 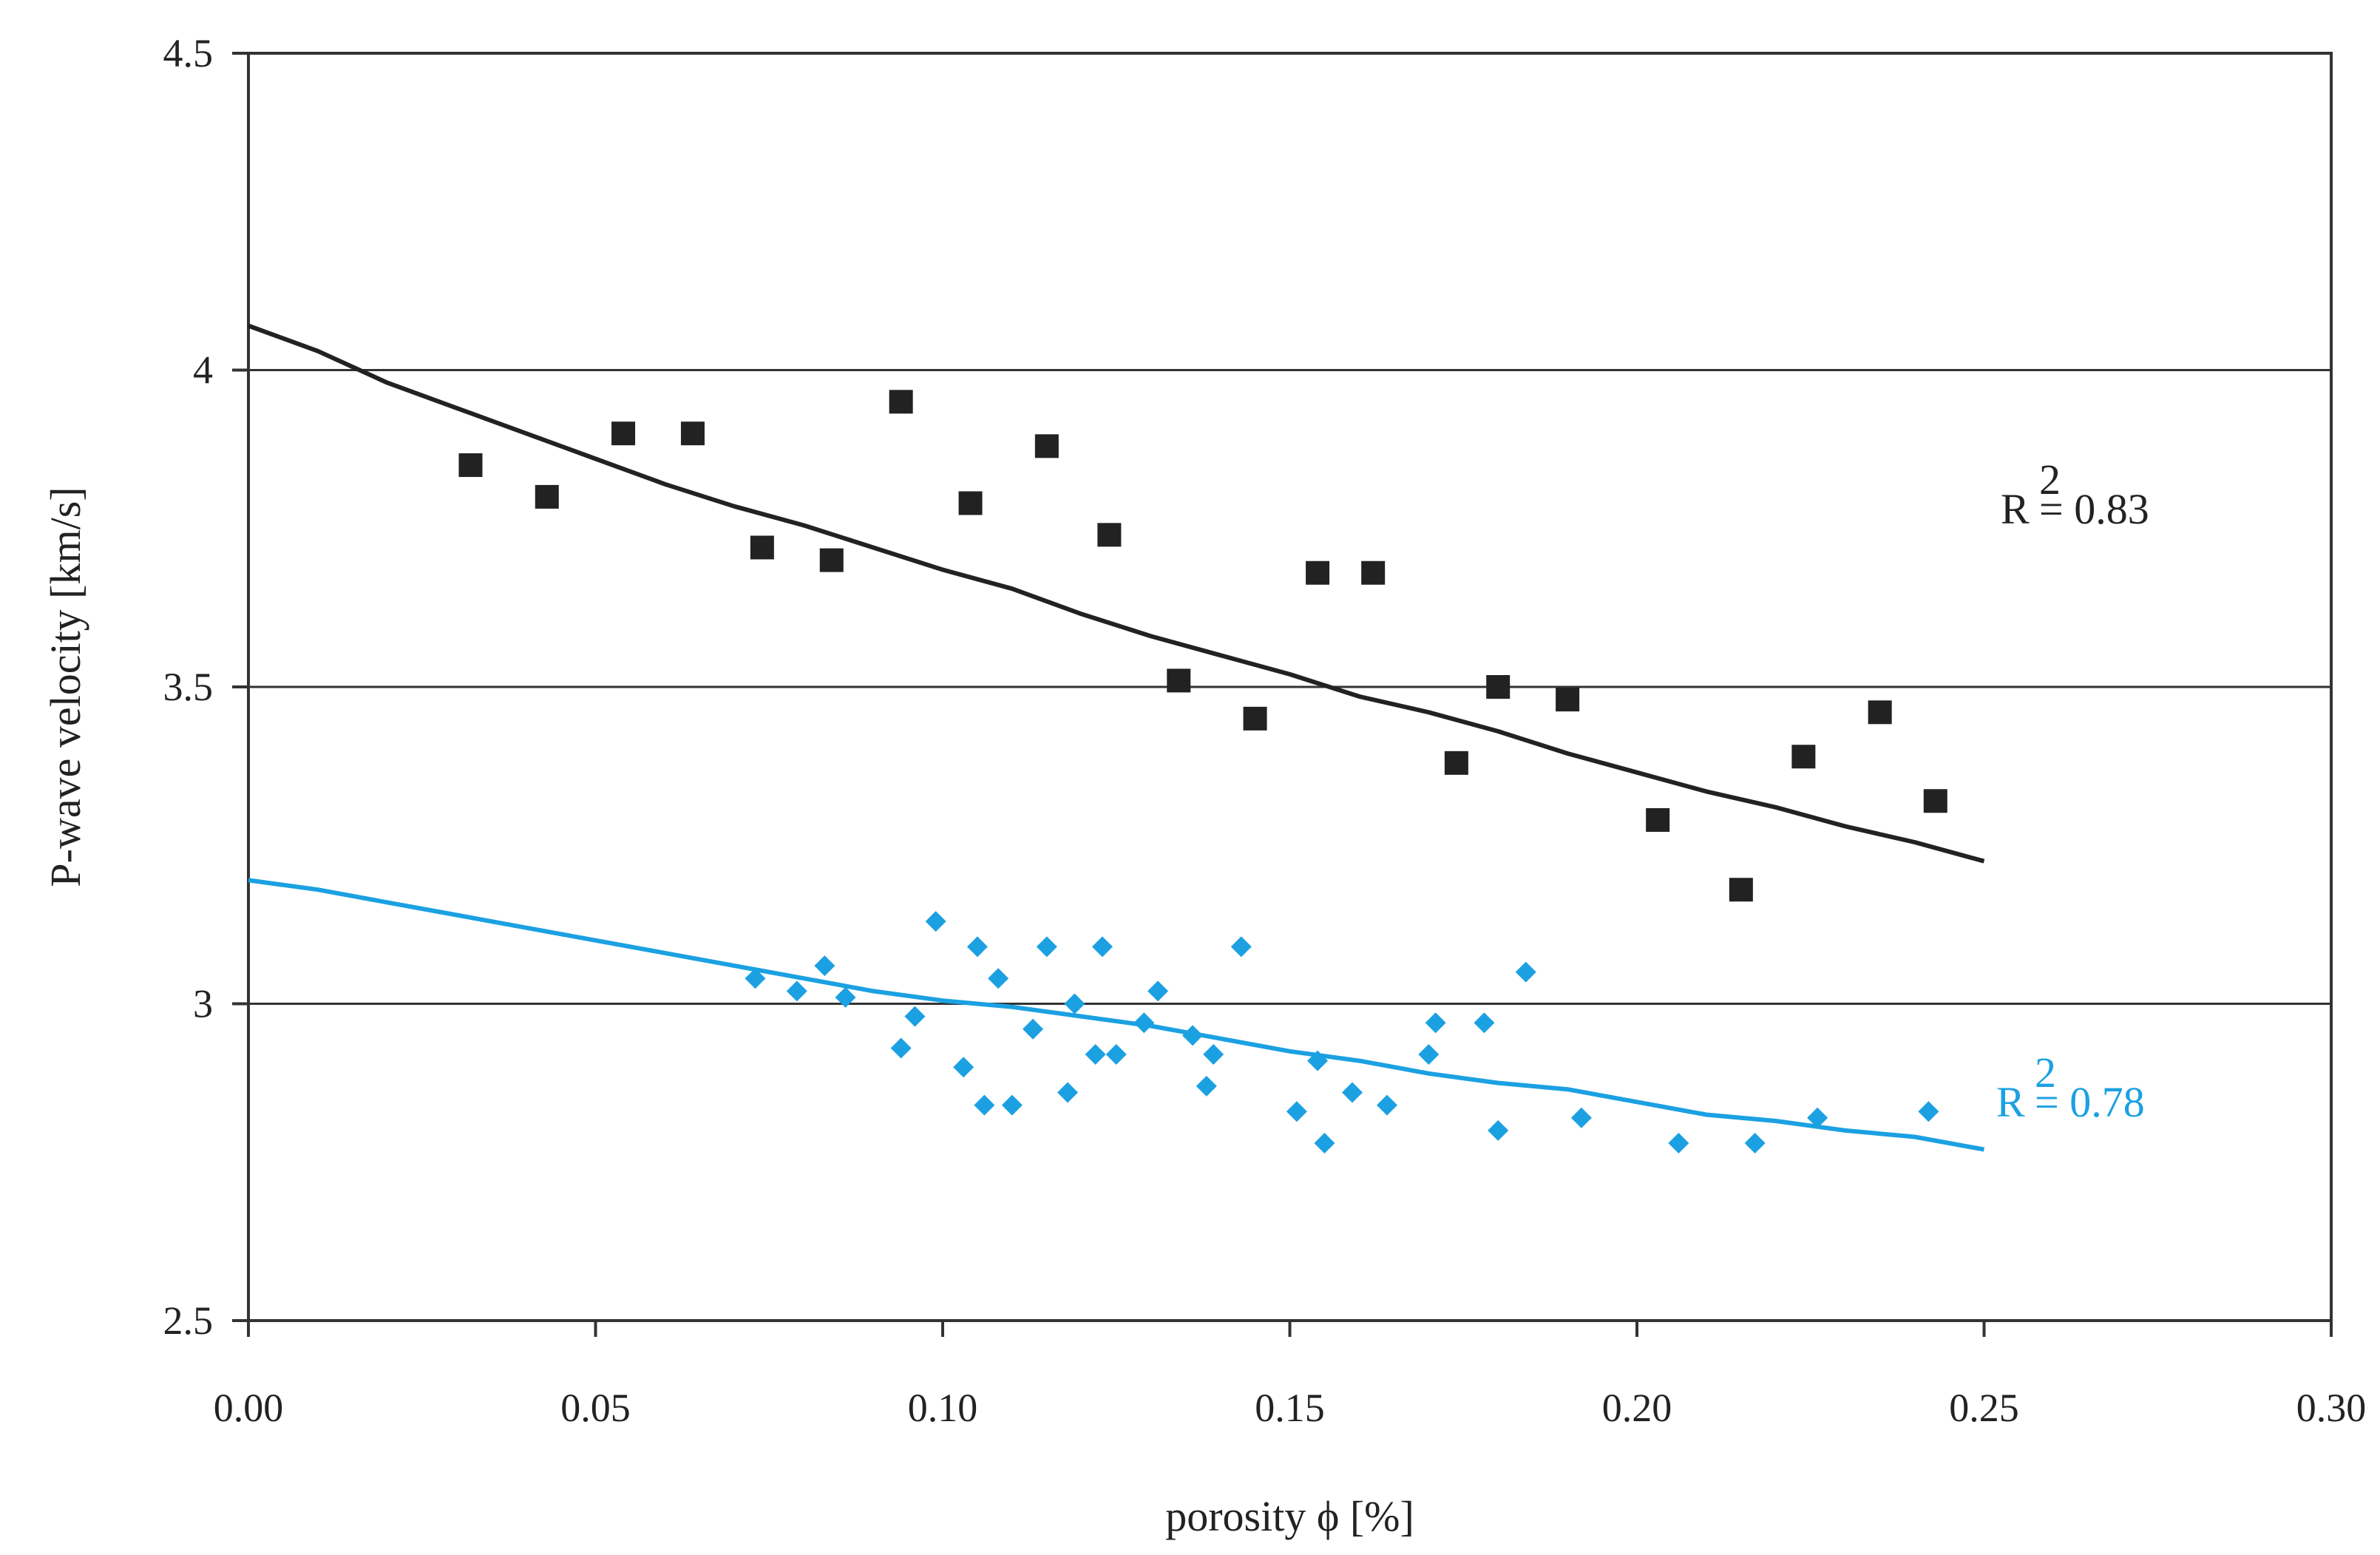 I want to click on y-tick-label-3: 3, so click(x=203, y=1004).